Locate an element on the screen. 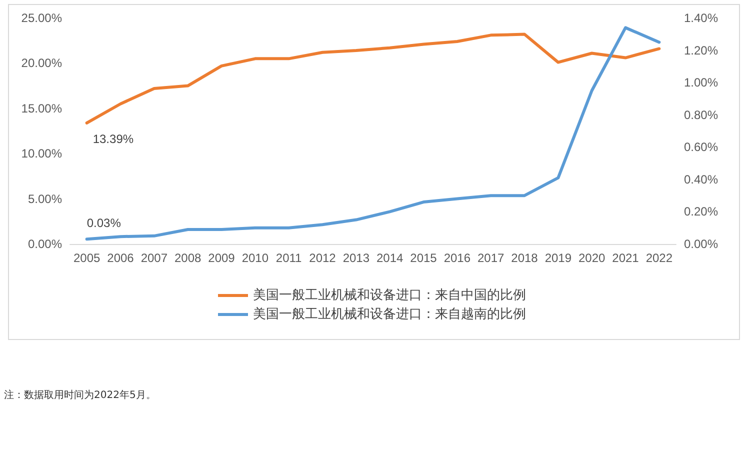 Image resolution: width=744 pixels, height=466 pixels. y-tick-label: 20.00% is located at coordinates (41, 63).